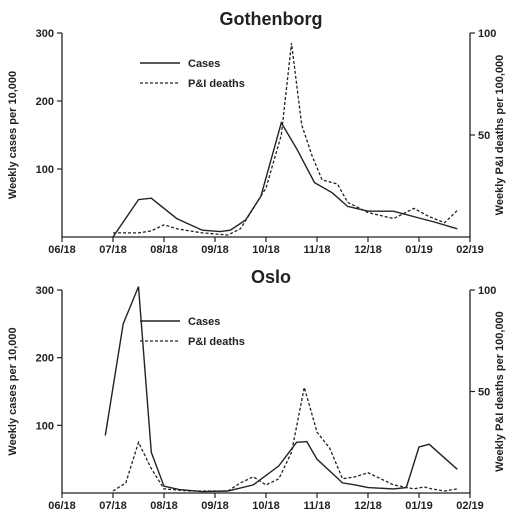 The image size is (516, 521). What do you see at coordinates (484, 393) in the screenshot?
I see `panel-2-y2-tick-label: 50` at bounding box center [484, 393].